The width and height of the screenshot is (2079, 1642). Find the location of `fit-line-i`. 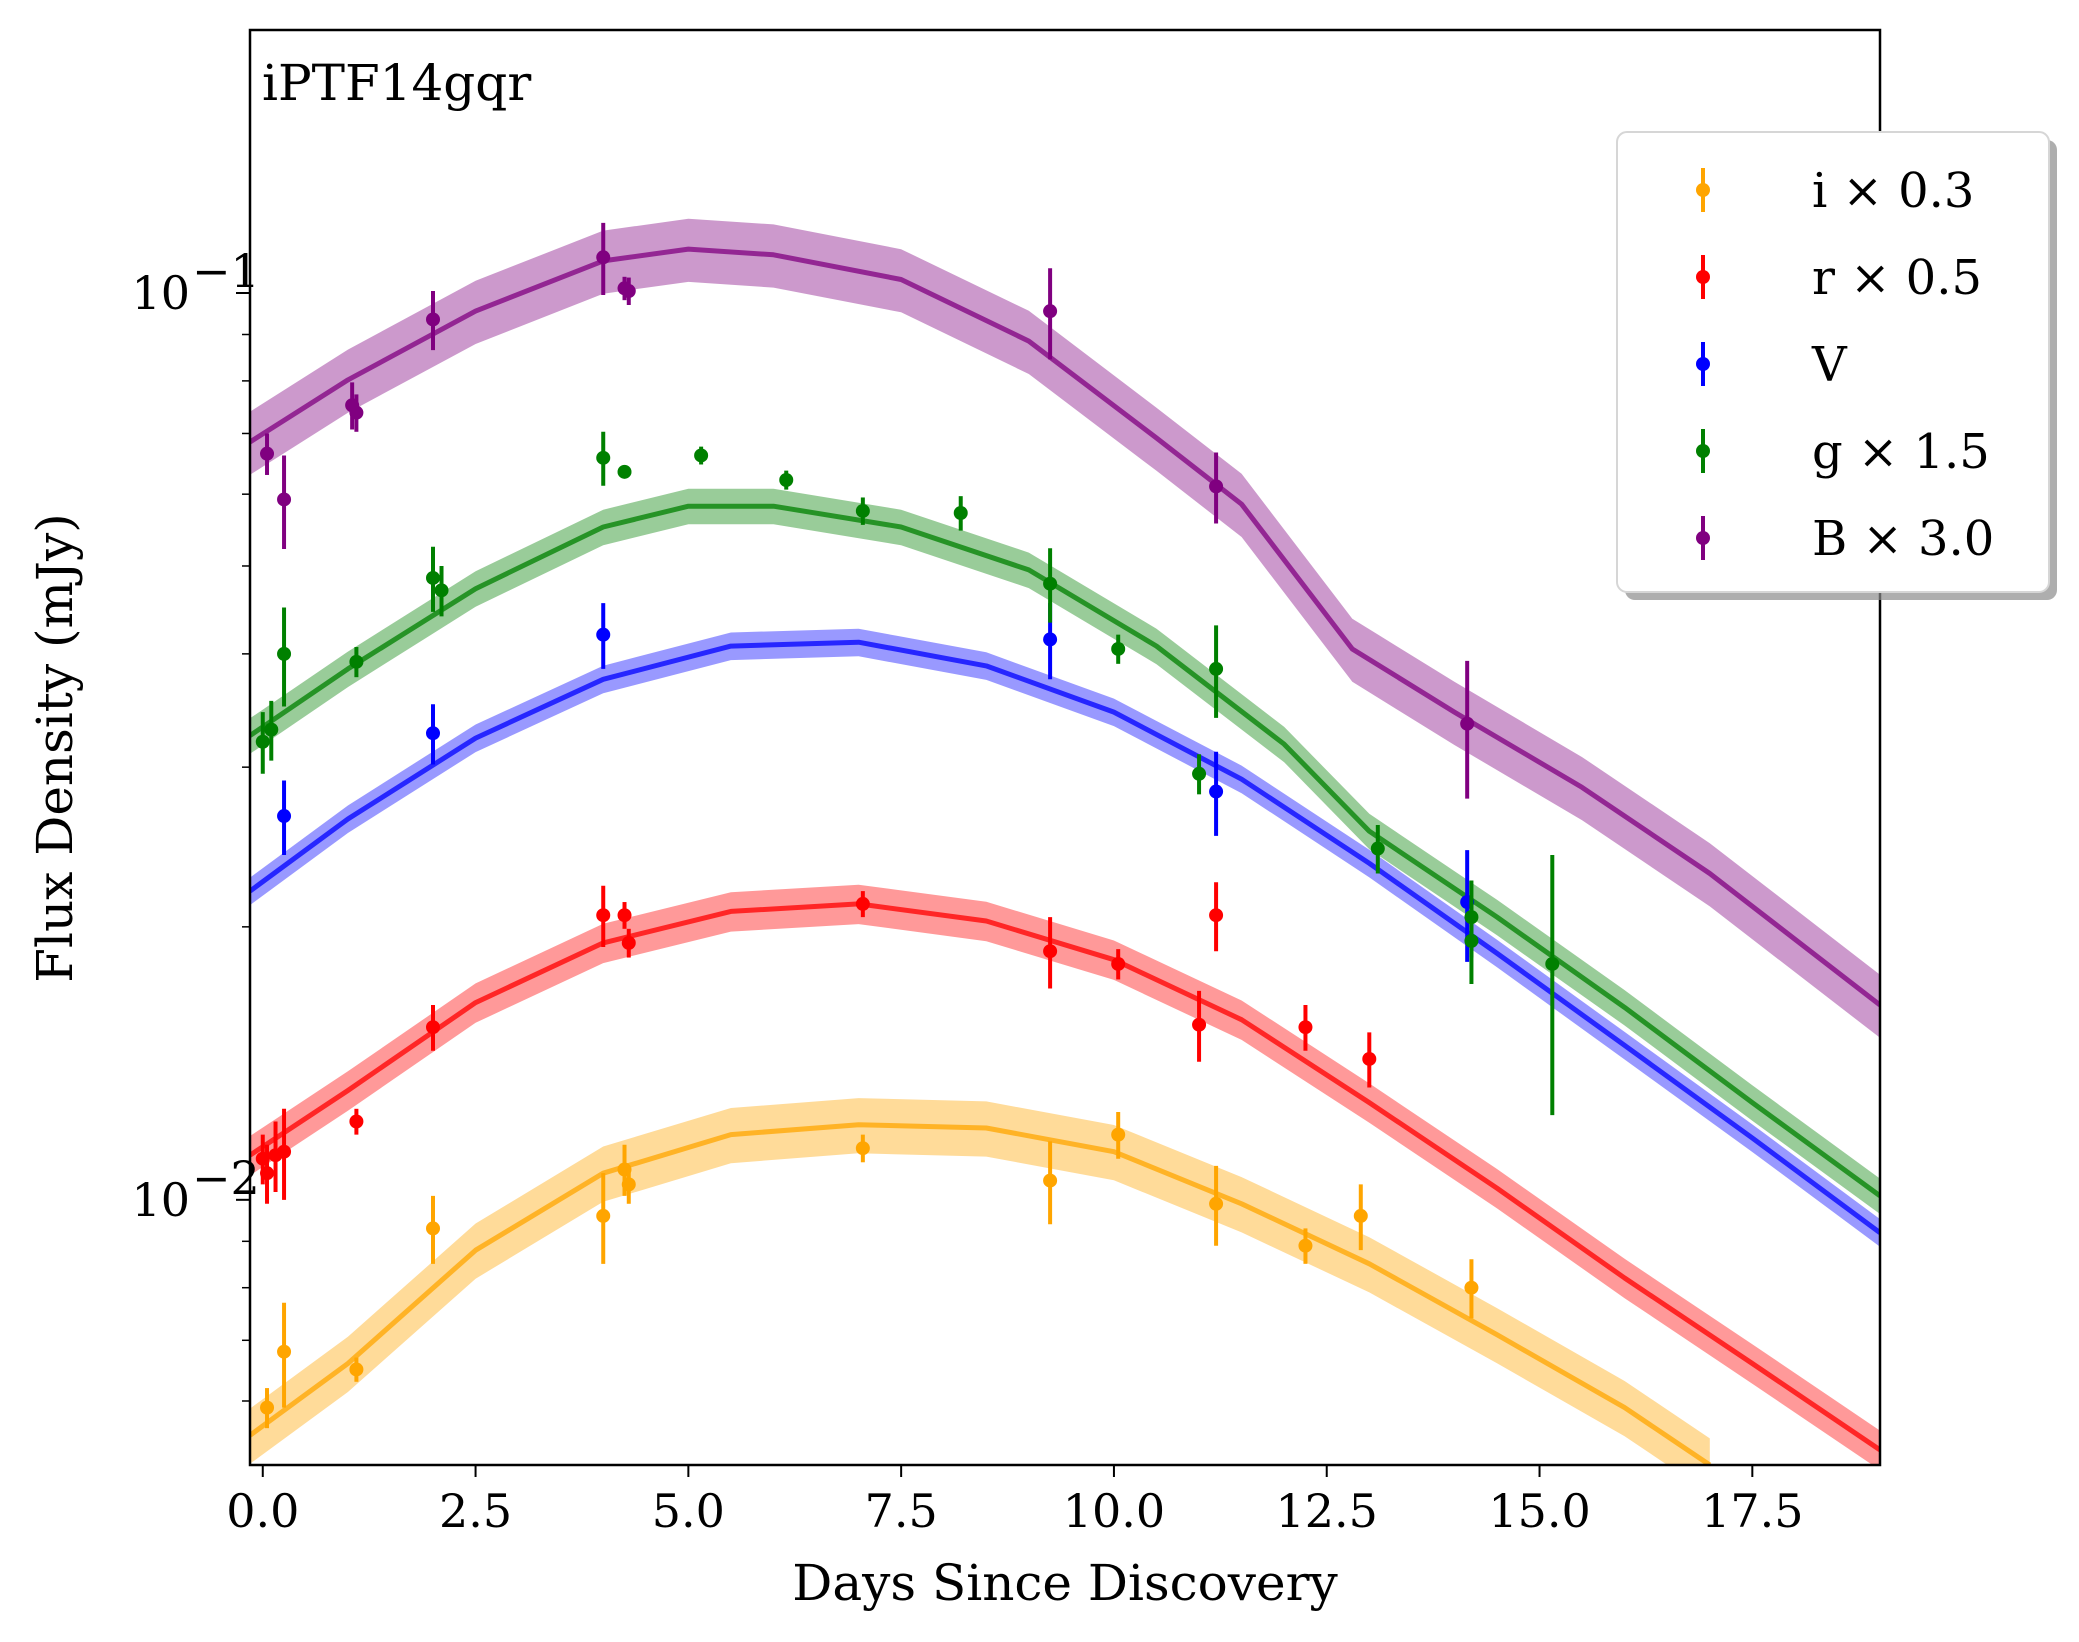

fit-line-i is located at coordinates (981, 1293).